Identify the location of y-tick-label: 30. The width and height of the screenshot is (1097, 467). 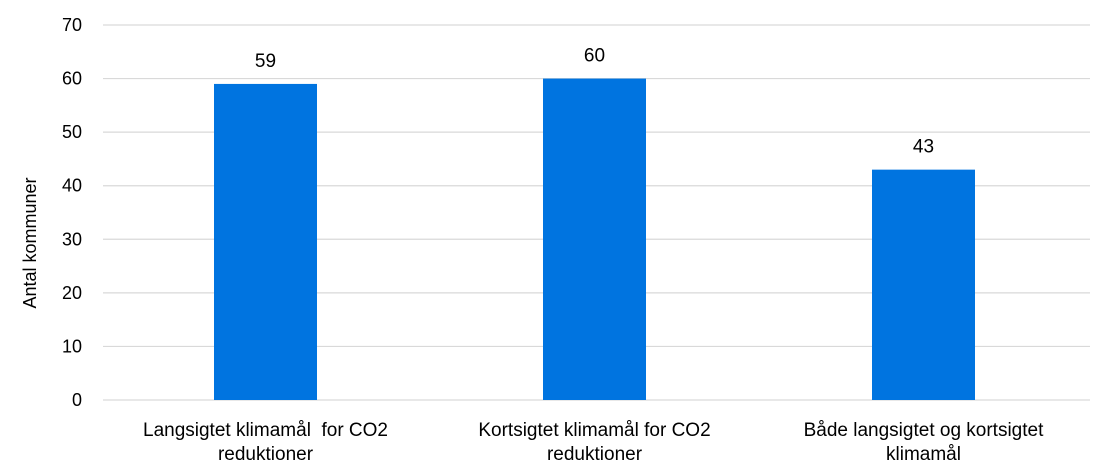
(72, 239).